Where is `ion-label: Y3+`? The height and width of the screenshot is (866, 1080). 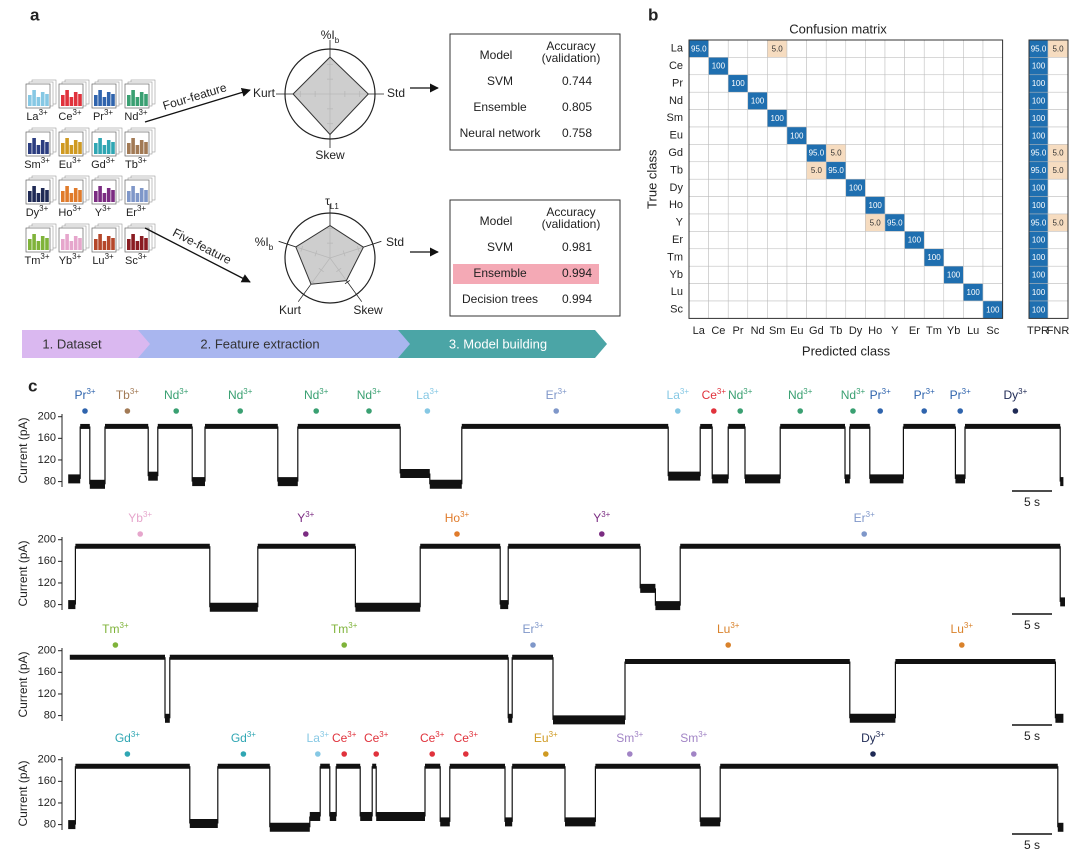
ion-label: Y3+ is located at coordinates (305, 518).